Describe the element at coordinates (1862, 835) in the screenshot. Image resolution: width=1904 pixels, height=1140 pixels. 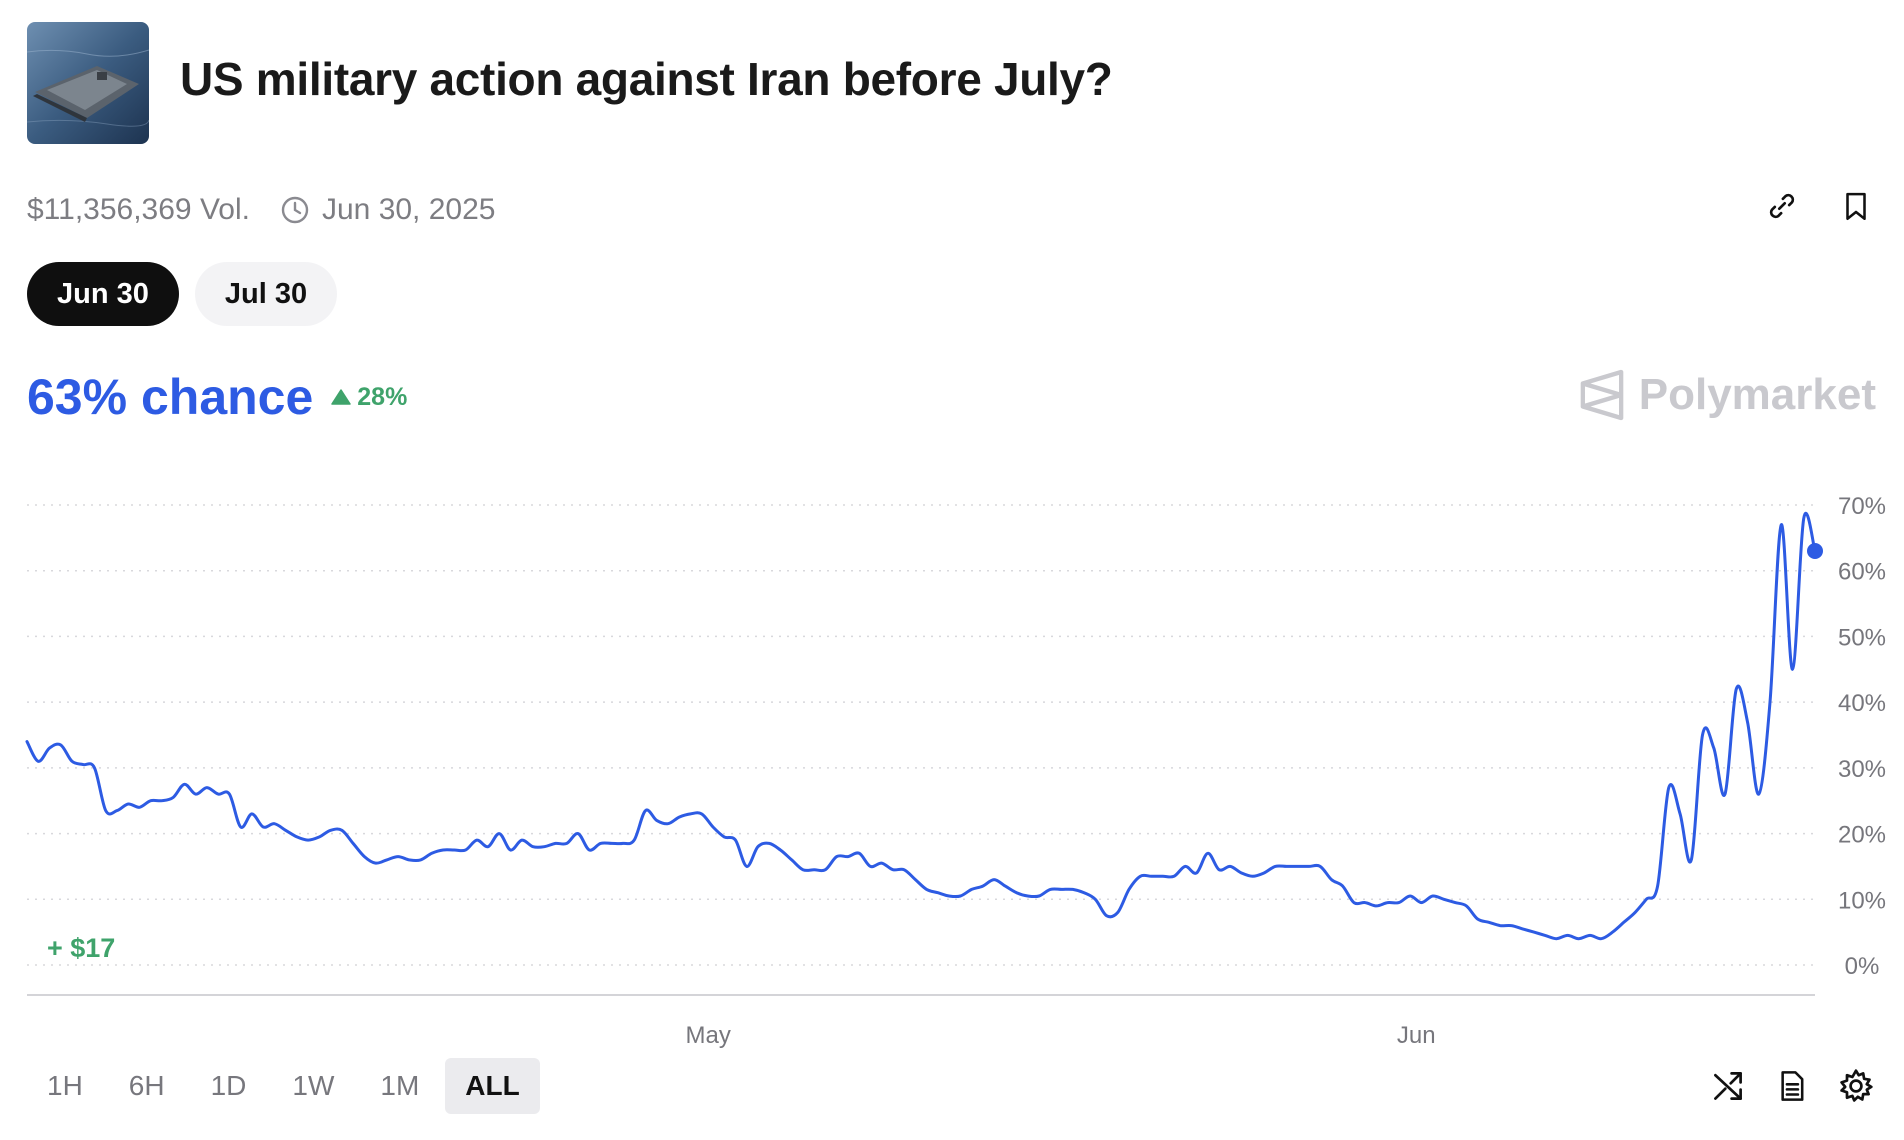
I see `y-tick-label: 20%` at that location.